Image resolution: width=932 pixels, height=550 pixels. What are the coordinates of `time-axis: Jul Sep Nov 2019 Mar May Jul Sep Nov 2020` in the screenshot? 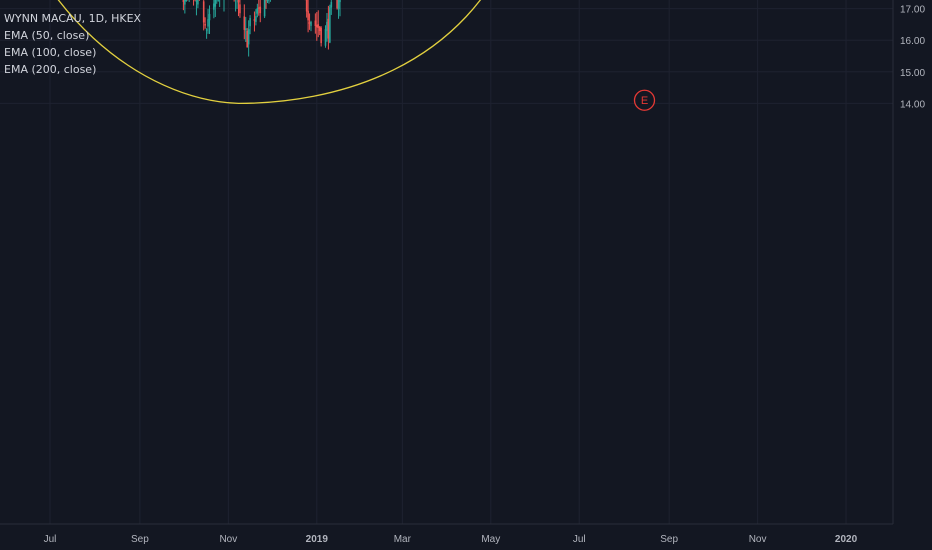 It's located at (466, 536).